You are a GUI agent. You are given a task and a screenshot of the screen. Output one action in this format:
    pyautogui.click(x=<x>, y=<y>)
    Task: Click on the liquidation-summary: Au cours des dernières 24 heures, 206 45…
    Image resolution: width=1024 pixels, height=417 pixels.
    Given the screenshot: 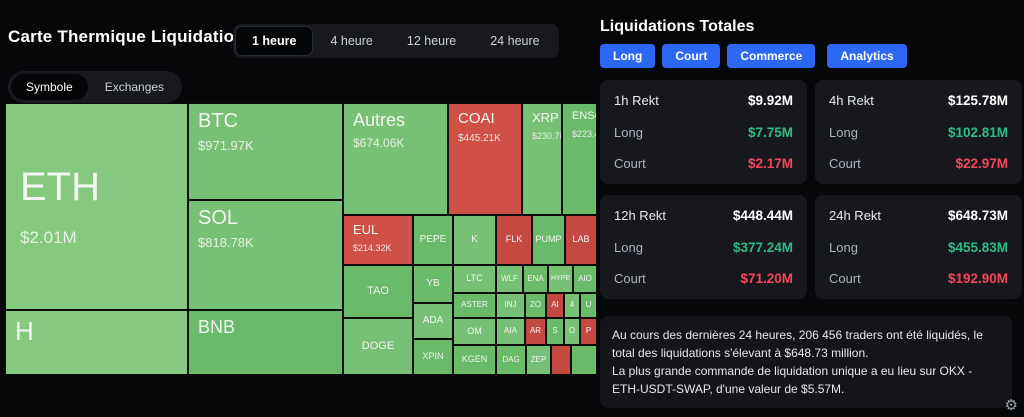 What is the action you would take?
    pyautogui.click(x=806, y=362)
    